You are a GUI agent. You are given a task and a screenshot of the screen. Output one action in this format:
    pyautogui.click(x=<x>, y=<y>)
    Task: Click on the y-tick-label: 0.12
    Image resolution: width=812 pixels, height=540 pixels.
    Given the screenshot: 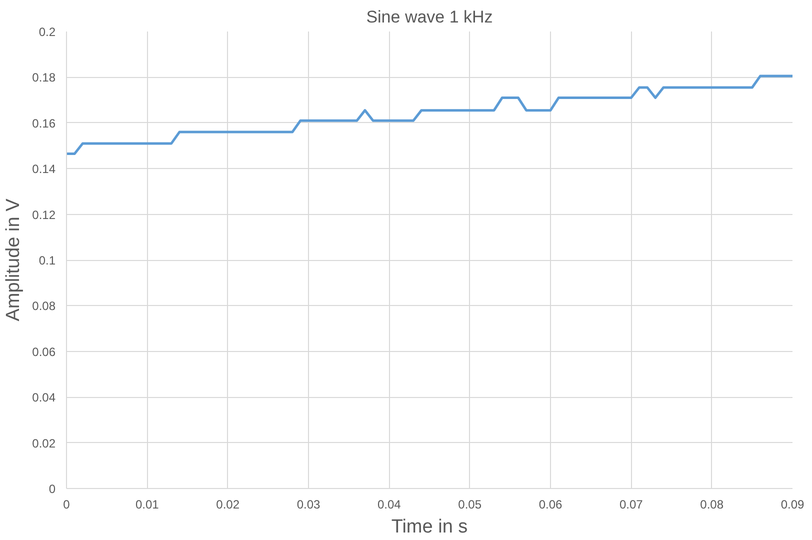 What is the action you would take?
    pyautogui.click(x=44, y=215)
    